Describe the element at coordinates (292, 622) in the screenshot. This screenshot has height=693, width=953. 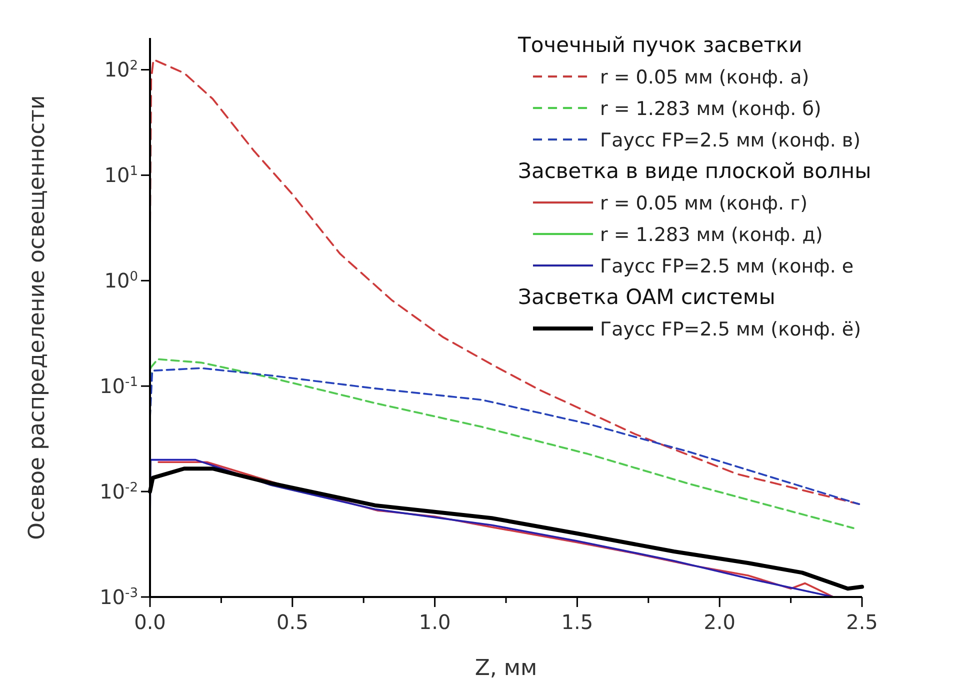
I see `x-tick-label: 0.5` at that location.